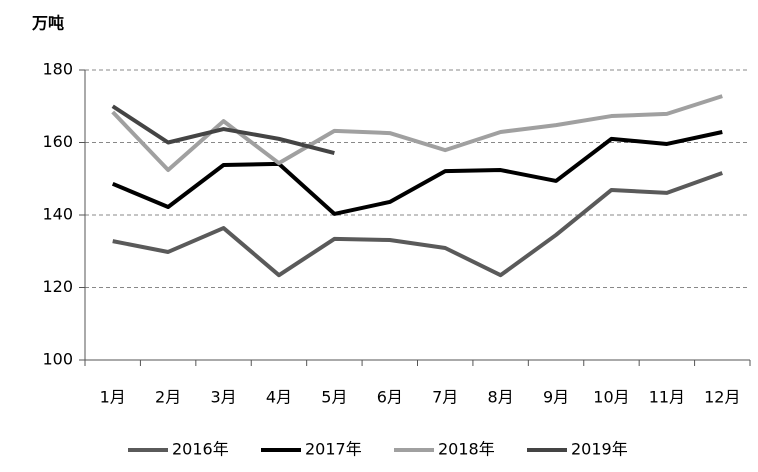  Describe the element at coordinates (599, 449) in the screenshot. I see `legend-label: 2019年` at that location.